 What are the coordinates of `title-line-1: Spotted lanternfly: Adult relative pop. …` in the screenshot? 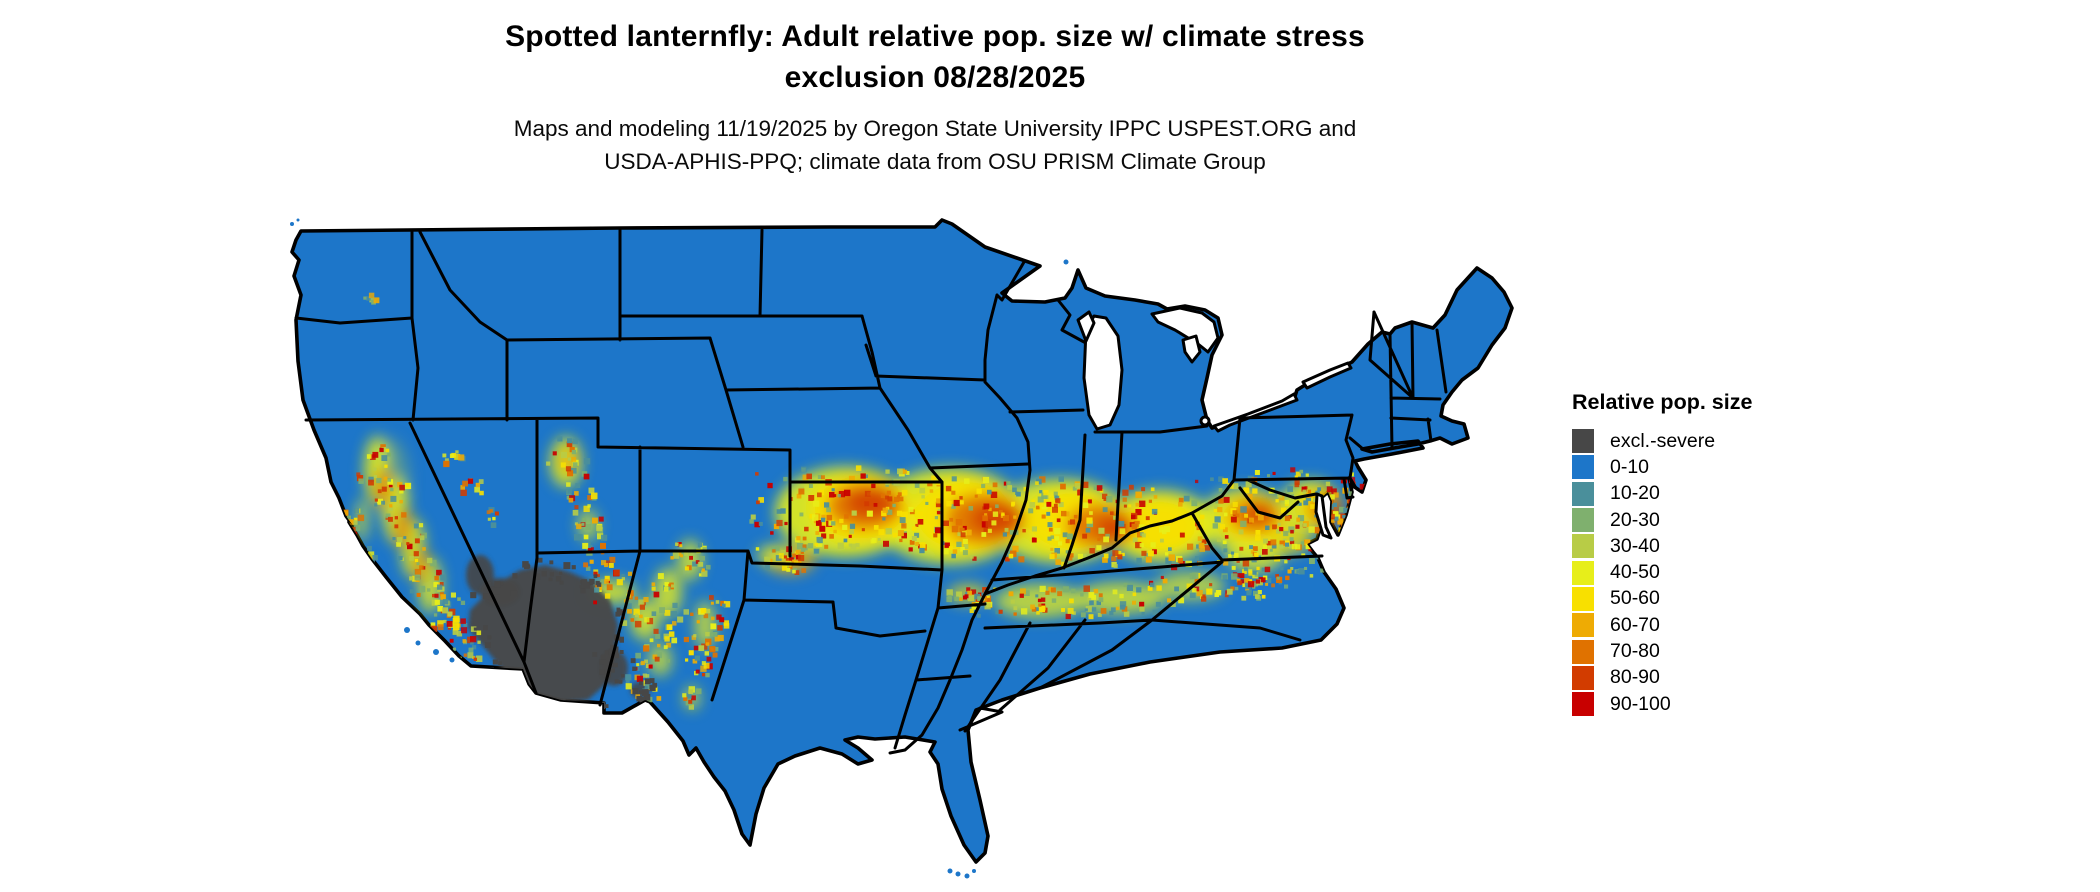 It's located at (935, 36).